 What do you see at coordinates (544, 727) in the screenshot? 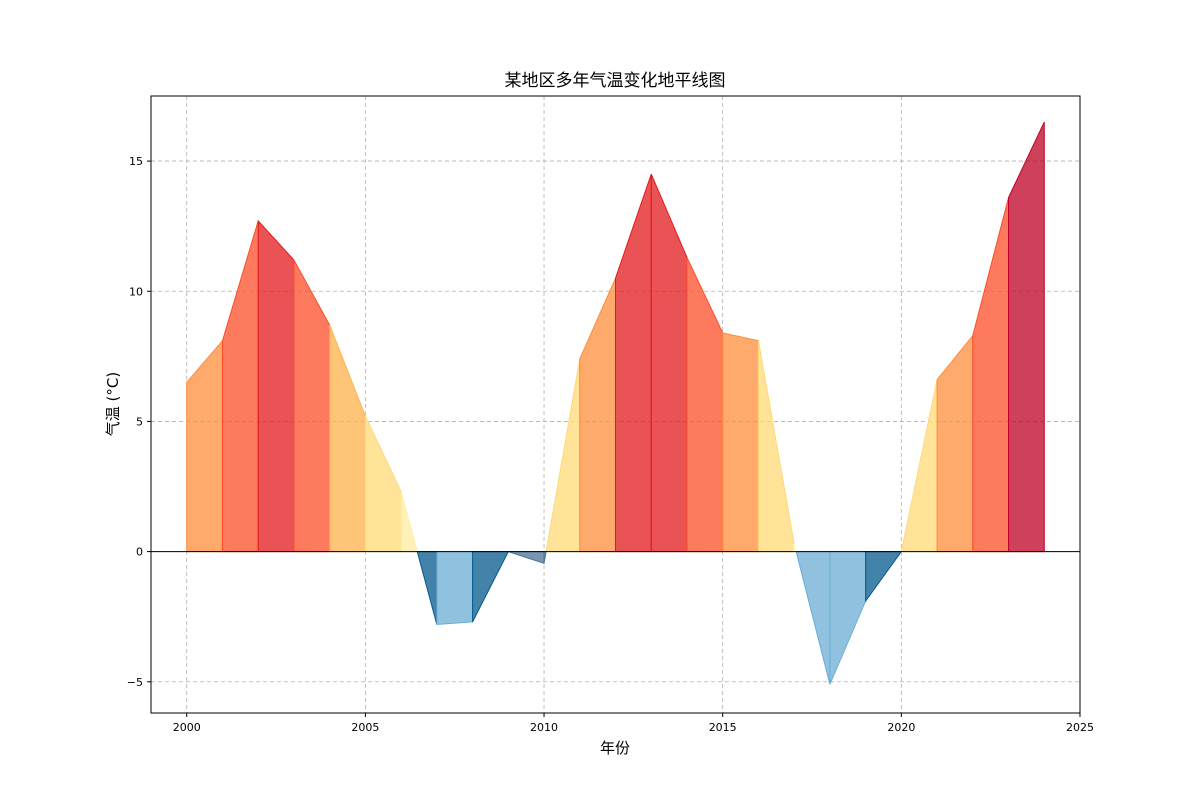
I see `x-tick-label: 2010` at bounding box center [544, 727].